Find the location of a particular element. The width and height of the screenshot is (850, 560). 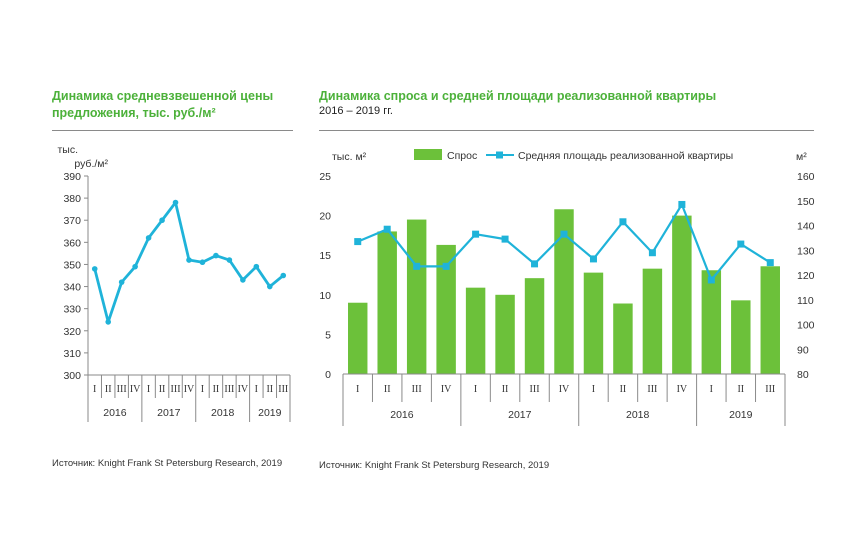

right-left-y-tick-label: 0 is located at coordinates (328, 375).